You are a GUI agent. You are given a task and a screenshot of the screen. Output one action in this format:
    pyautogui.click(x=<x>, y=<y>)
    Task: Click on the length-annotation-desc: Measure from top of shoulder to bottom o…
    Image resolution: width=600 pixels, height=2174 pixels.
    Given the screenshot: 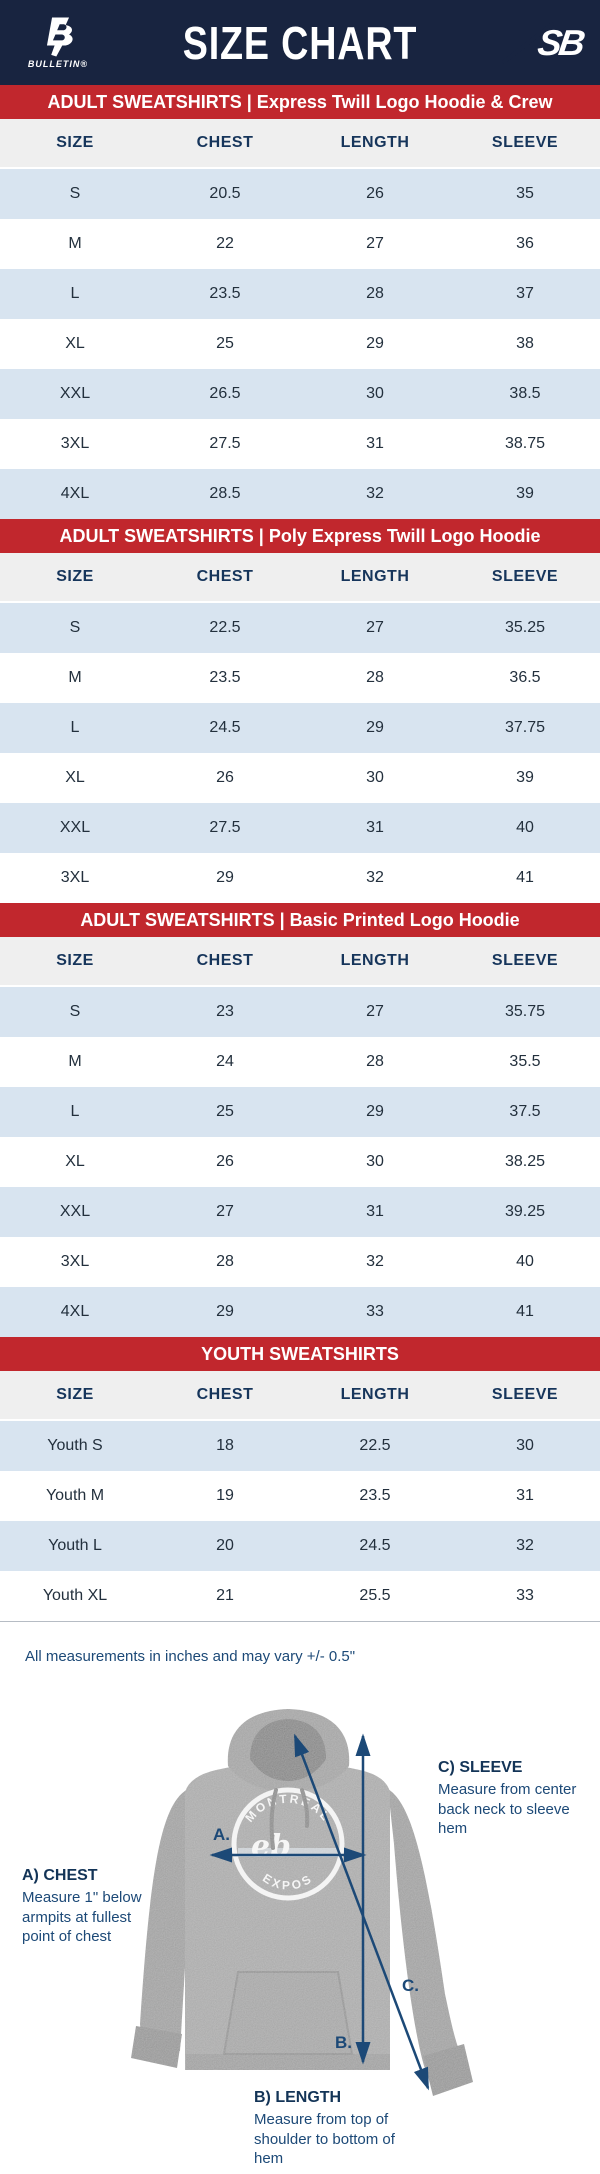 What is the action you would take?
    pyautogui.click(x=324, y=2139)
    